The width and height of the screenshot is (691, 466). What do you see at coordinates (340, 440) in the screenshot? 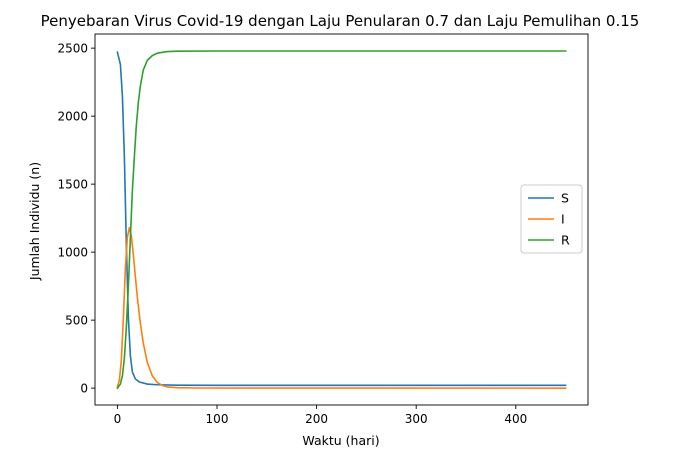
I see `x-axis-label: Waktu (hari)` at bounding box center [340, 440].